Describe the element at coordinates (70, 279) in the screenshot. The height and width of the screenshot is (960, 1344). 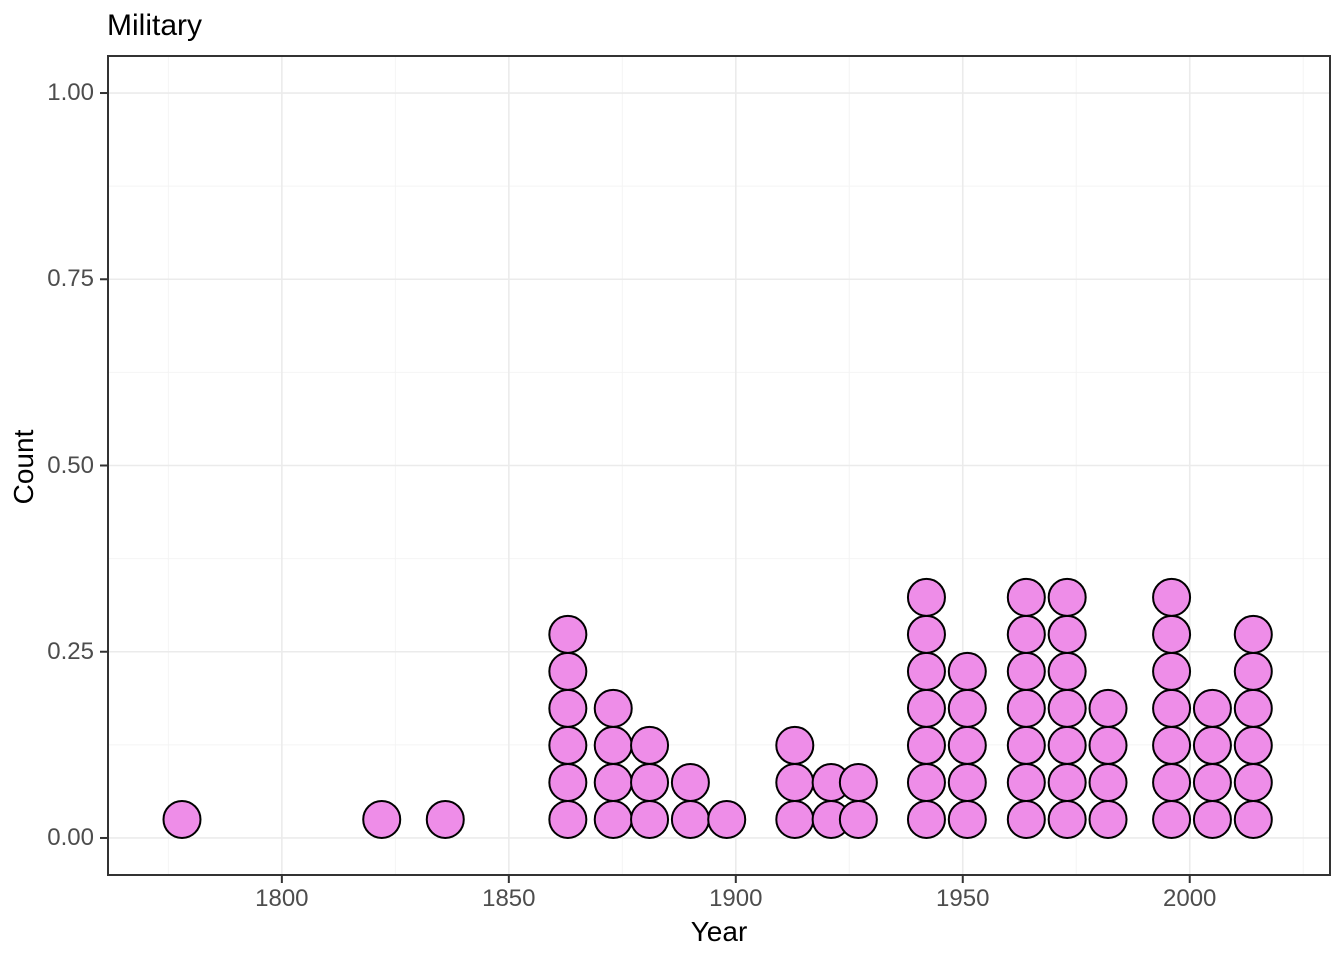
I see `y-tick-label: 0.75` at that location.